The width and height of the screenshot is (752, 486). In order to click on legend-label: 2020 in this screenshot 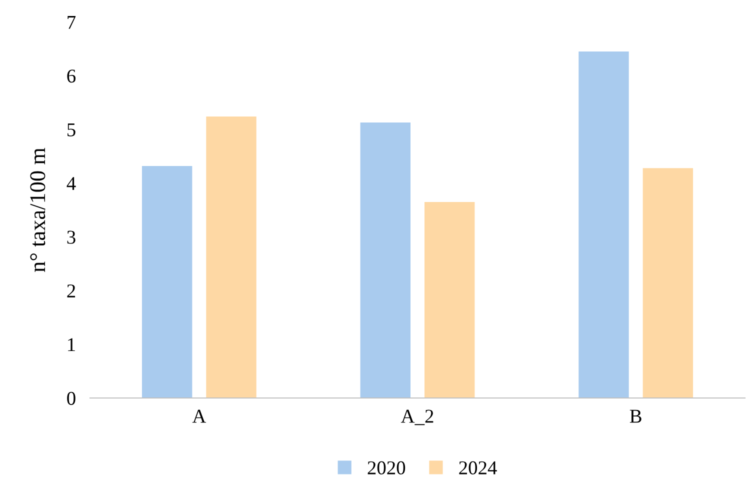, I will do `click(387, 467)`.